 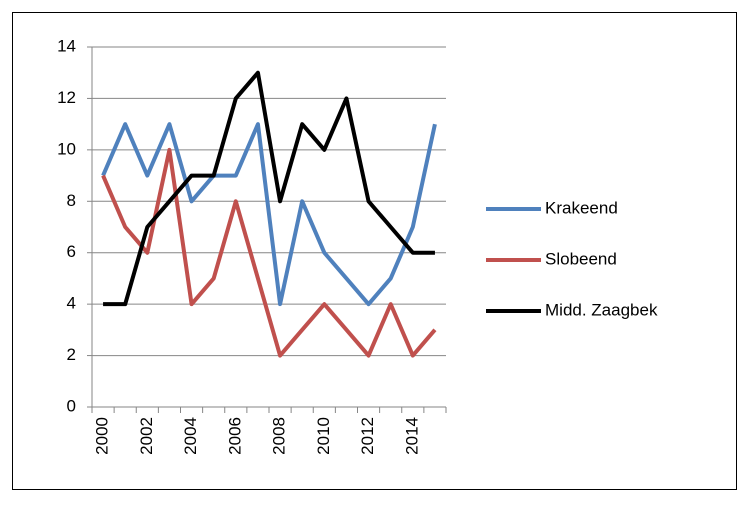 I want to click on y-tick-label: 14, so click(x=66, y=45).